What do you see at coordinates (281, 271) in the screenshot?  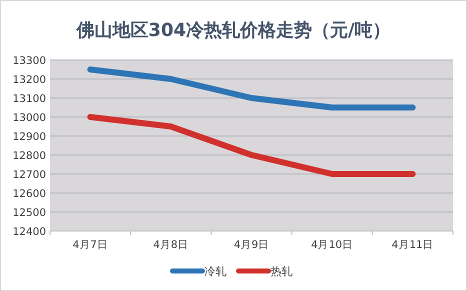 I see `legend-label: 热轧` at bounding box center [281, 271].